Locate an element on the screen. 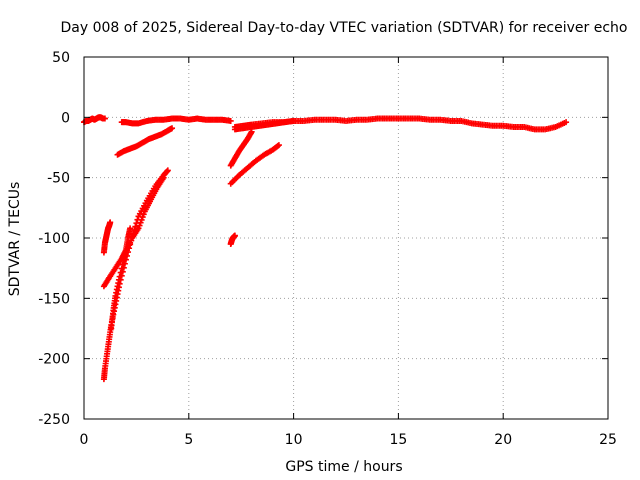 The height and width of the screenshot is (480, 640). y-tick-label: -250 is located at coordinates (54, 420).